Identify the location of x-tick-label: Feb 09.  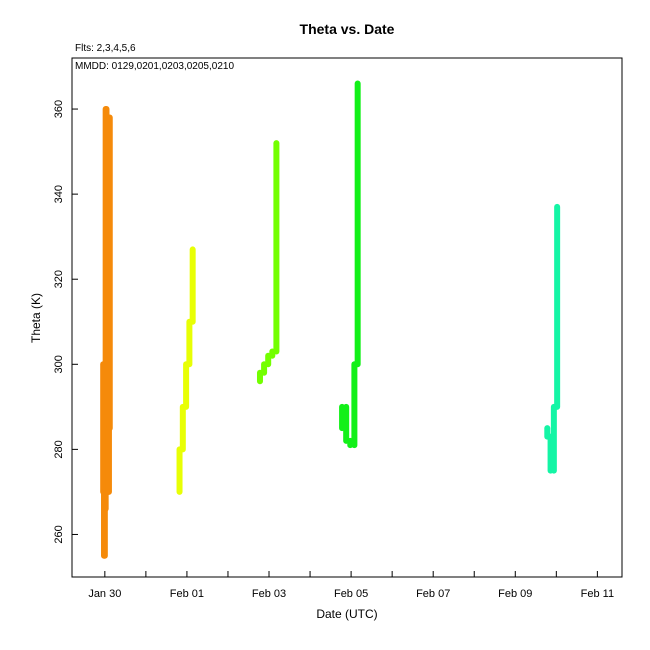
(515, 594).